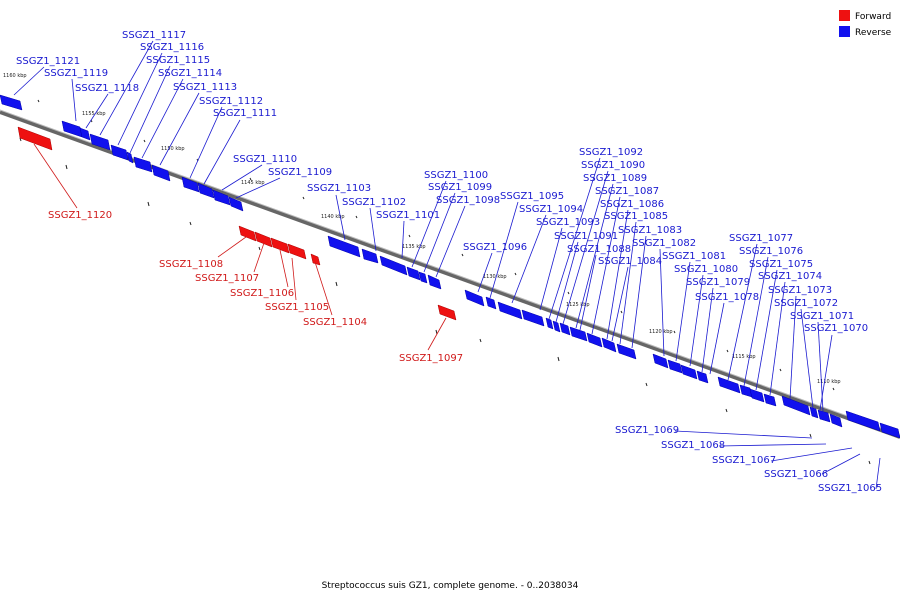  I want to click on legend: Forward Reverse, so click(865, 24).